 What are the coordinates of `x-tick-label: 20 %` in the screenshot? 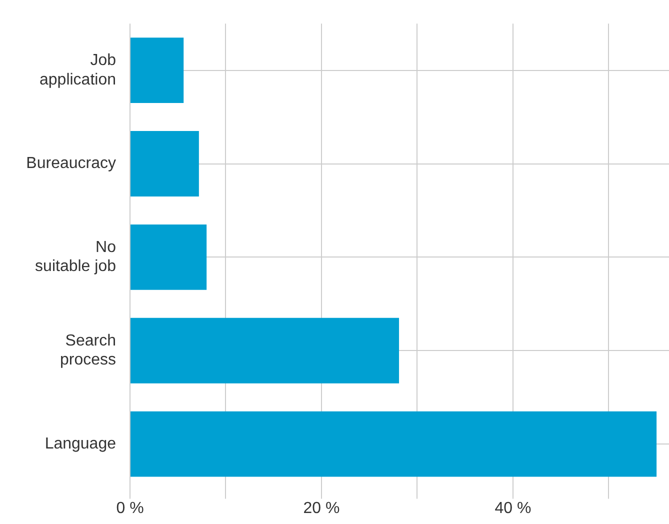 It's located at (321, 508).